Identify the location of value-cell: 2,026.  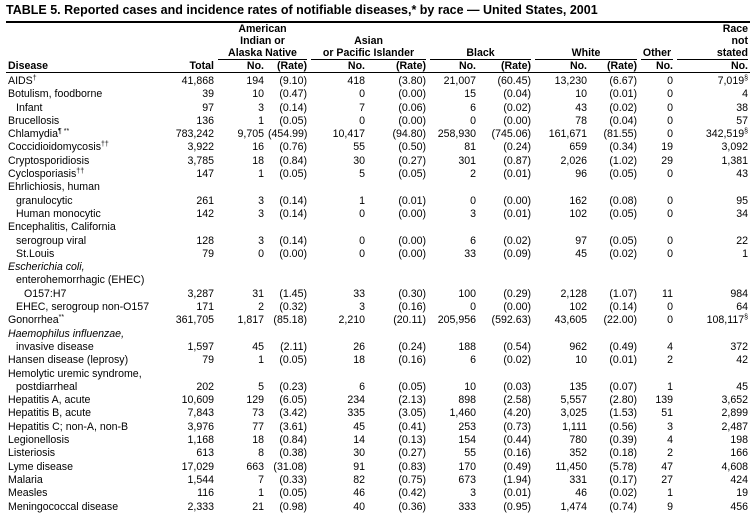
(574, 160).